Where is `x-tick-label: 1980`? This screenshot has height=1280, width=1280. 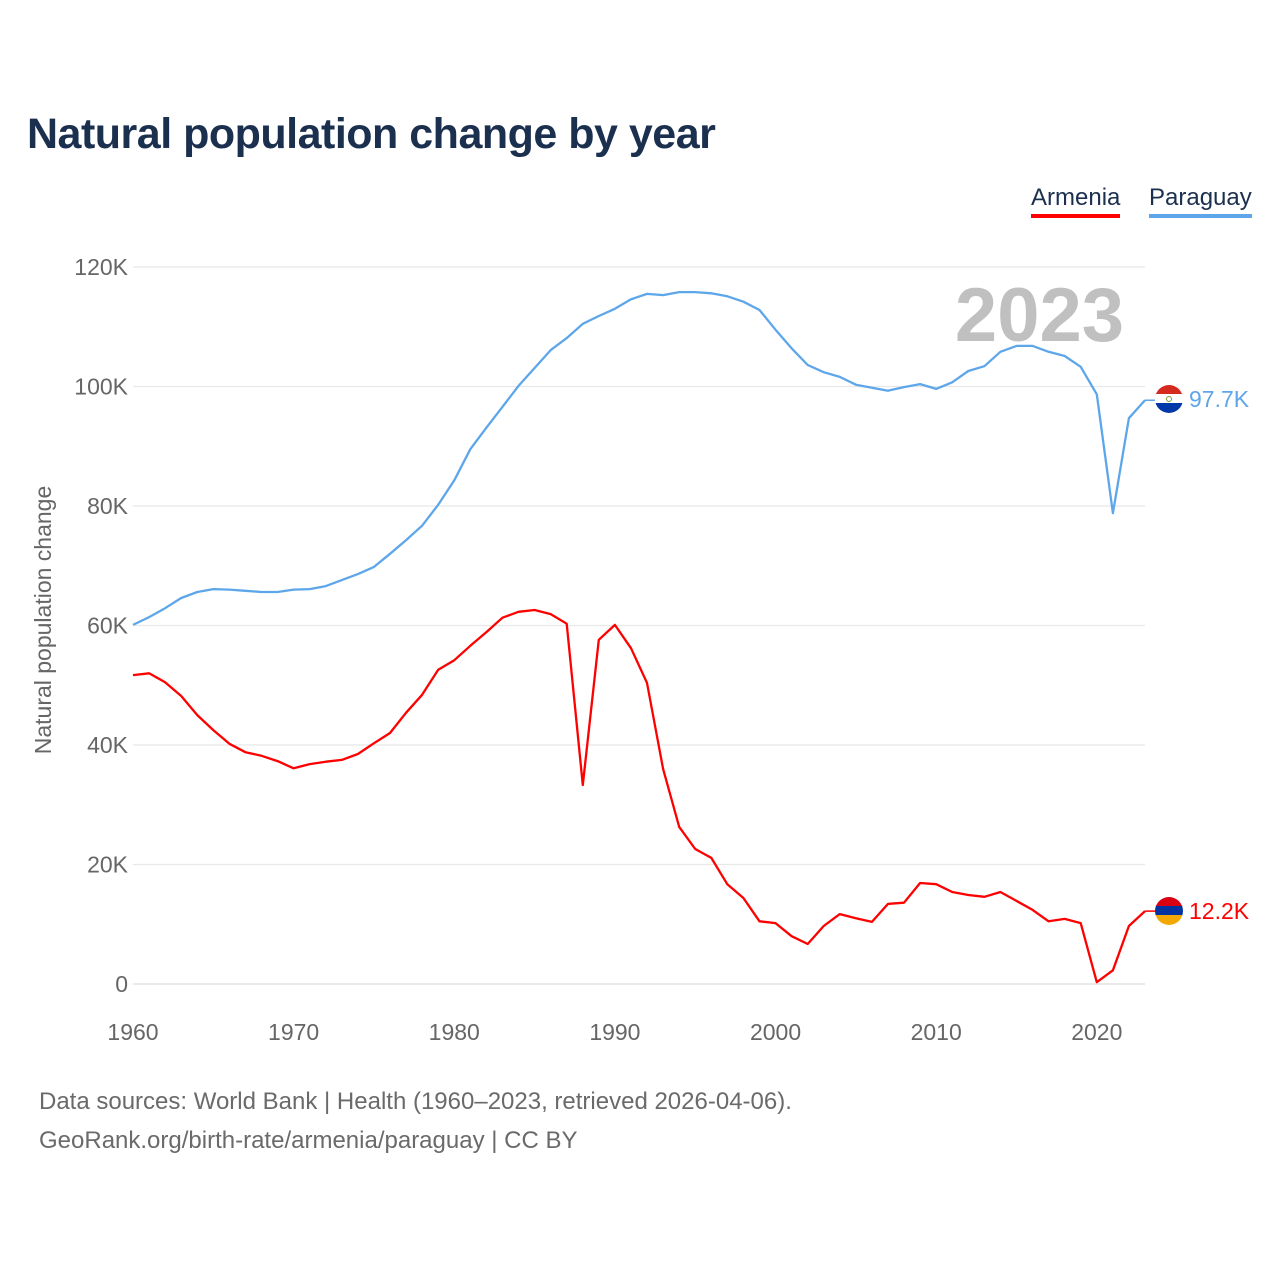
x-tick-label: 1980 is located at coordinates (454, 1032).